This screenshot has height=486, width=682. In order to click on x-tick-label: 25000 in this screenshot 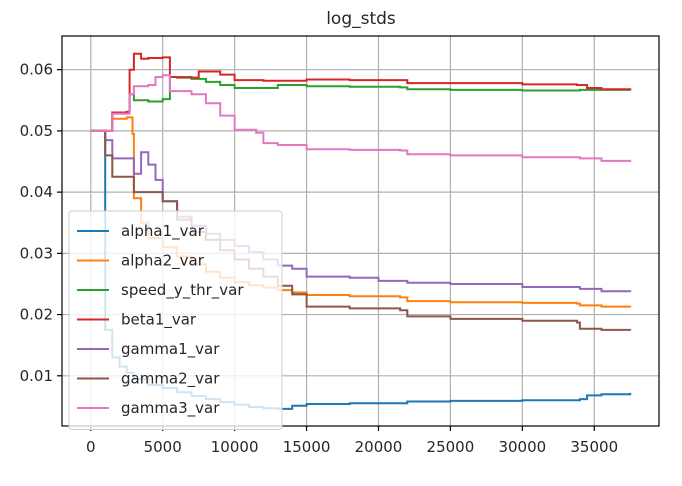, I will do `click(451, 447)`.